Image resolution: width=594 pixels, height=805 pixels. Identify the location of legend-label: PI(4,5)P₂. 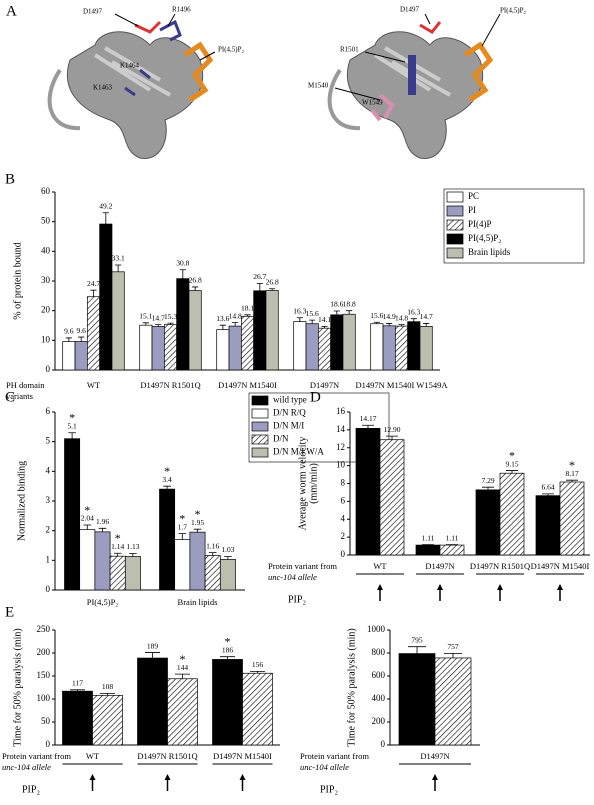
(484, 238).